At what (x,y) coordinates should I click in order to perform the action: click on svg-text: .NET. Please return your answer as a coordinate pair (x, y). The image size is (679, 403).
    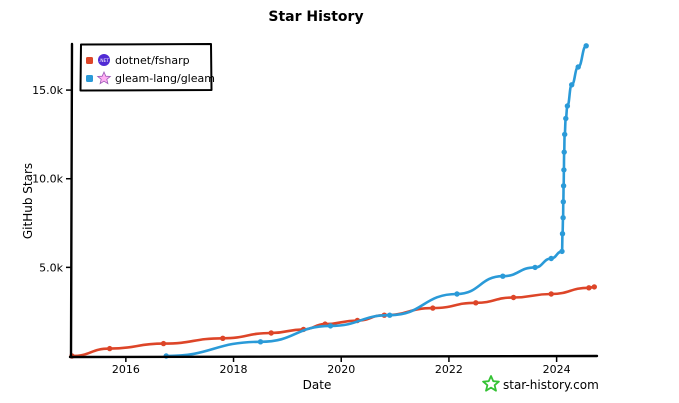
    Looking at the image, I should click on (104, 61).